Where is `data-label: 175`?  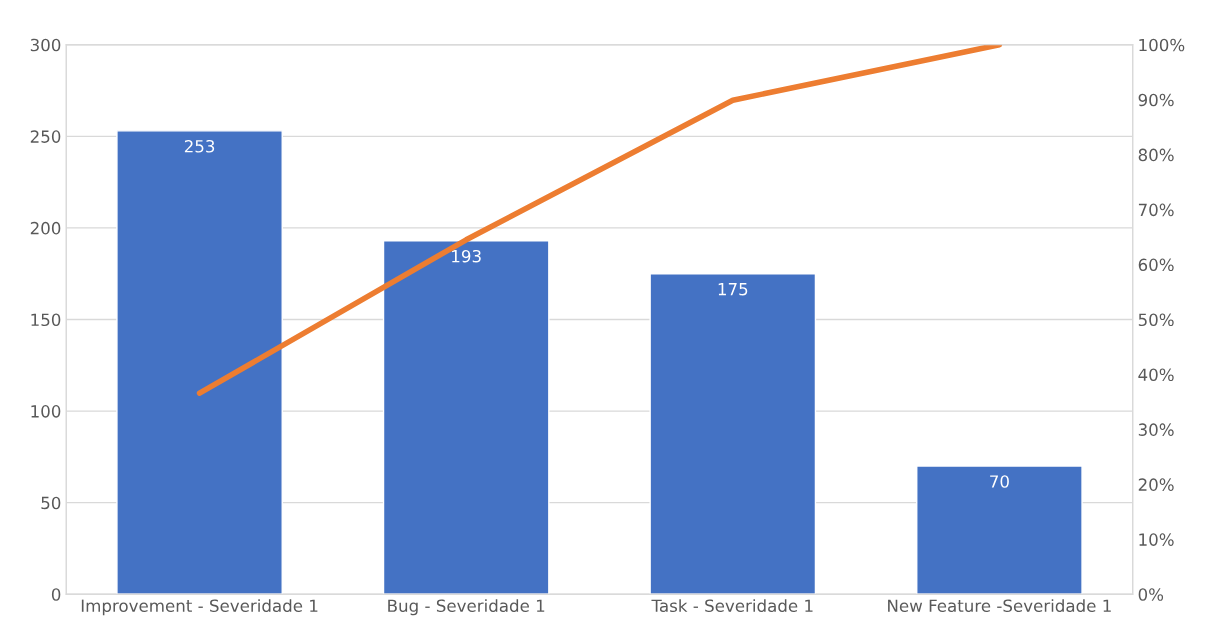
data-label: 175 is located at coordinates (733, 289).